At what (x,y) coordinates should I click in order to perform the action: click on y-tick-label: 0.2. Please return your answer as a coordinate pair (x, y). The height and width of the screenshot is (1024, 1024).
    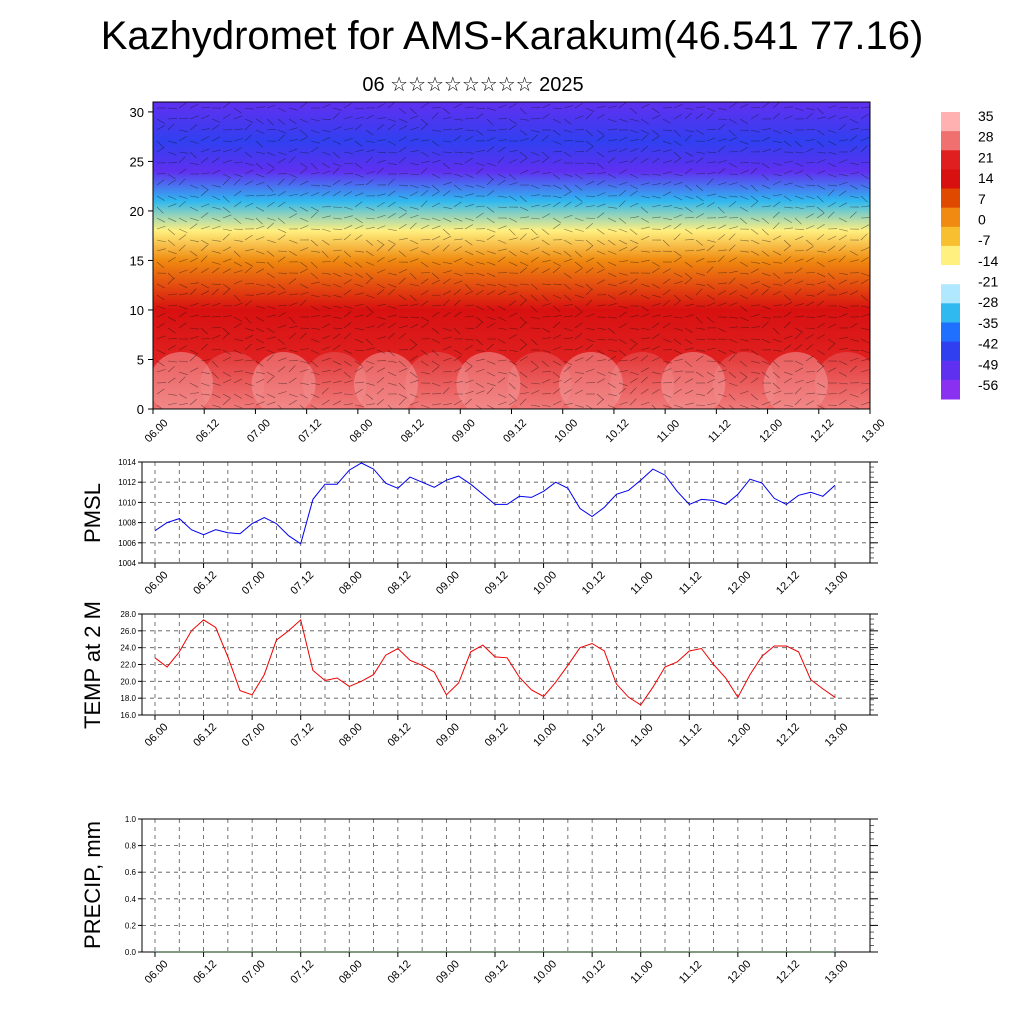
    Looking at the image, I should click on (131, 925).